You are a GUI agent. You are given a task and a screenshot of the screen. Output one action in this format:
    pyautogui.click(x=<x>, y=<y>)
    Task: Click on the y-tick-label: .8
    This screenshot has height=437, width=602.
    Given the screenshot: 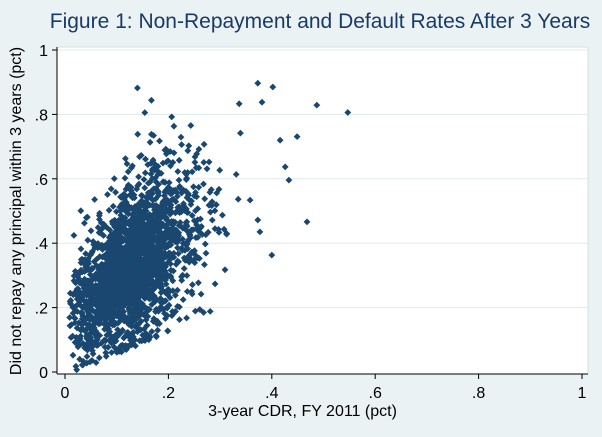 What is the action you would take?
    pyautogui.click(x=41, y=115)
    